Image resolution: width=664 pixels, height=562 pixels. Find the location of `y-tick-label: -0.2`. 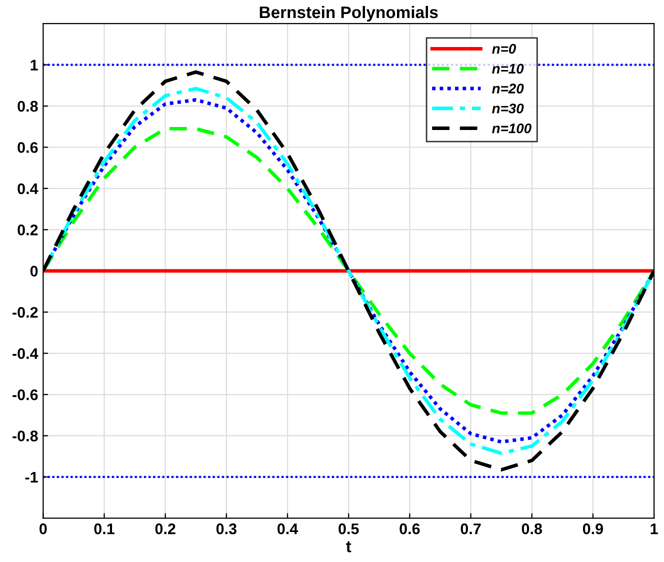

y-tick-label: -0.2 is located at coordinates (25, 312).